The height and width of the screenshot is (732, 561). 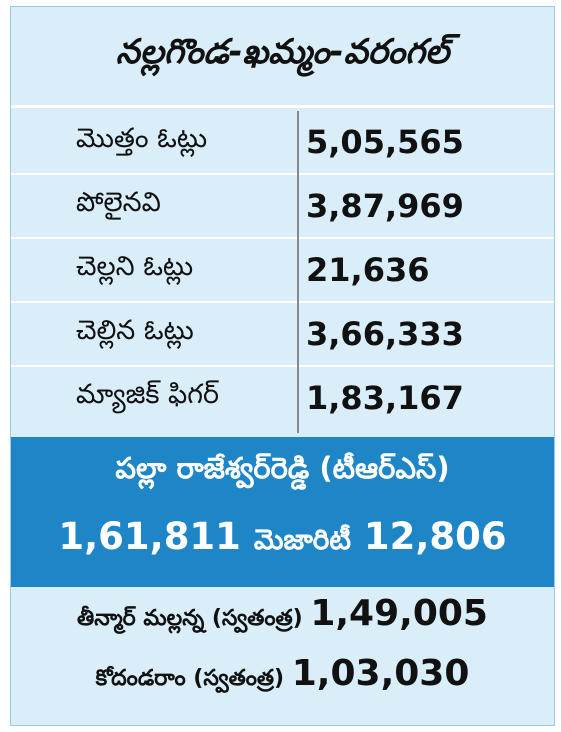 I want to click on candidate-line: తీన్మార్ మల్లన్న (స్వతంత్ర) 1,49,005, so click(x=282, y=614).